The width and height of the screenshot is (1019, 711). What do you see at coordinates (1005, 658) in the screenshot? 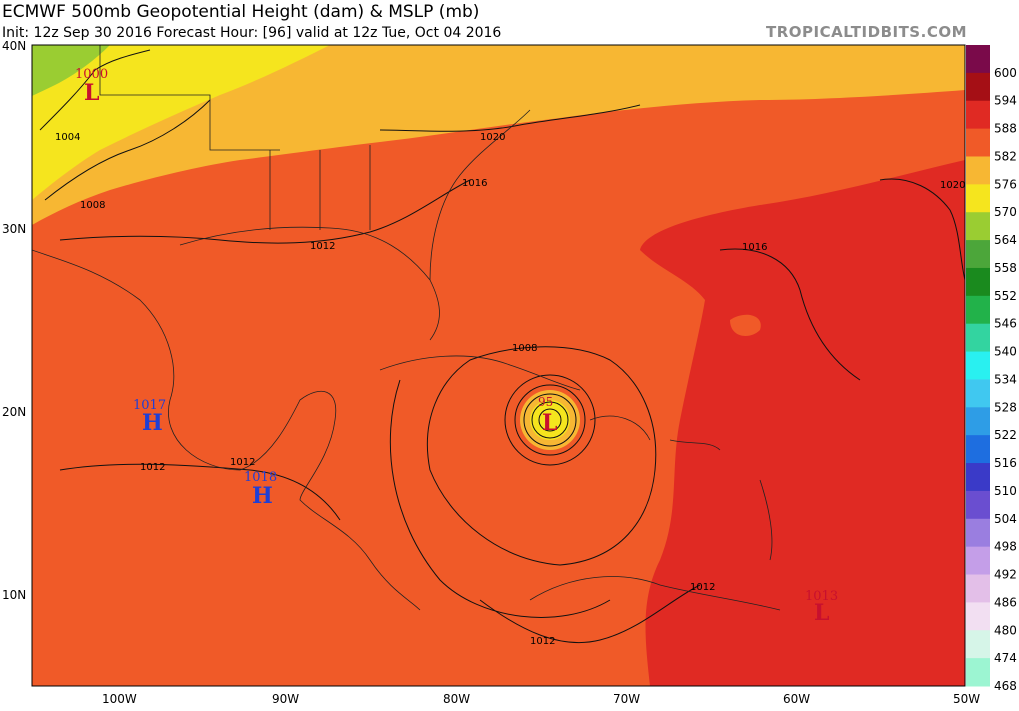
I see `colorbar-label: 474` at bounding box center [1005, 658].